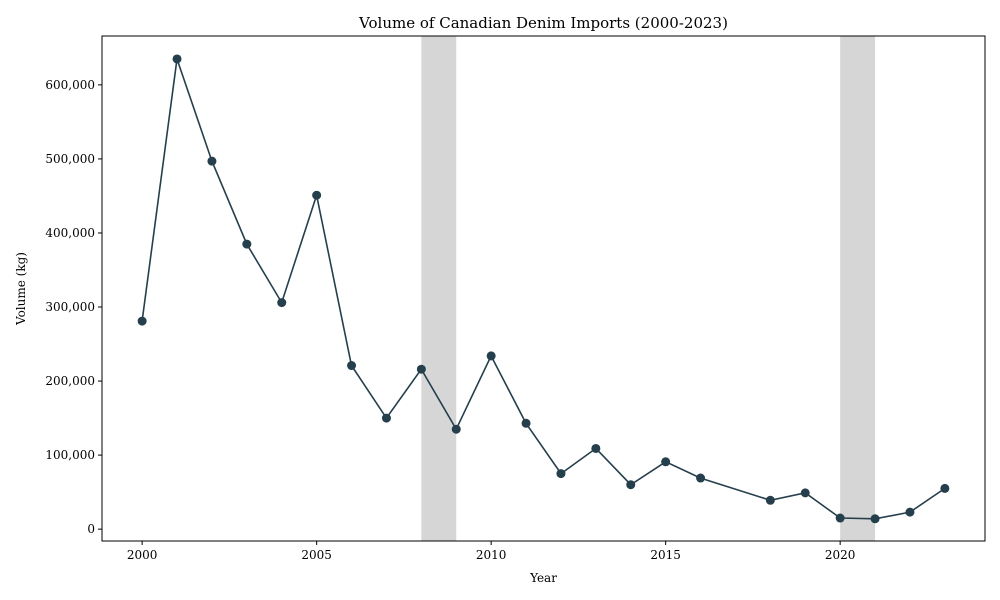  Describe the element at coordinates (21, 289) in the screenshot. I see `y-axis-label: Volume (kg)` at that location.